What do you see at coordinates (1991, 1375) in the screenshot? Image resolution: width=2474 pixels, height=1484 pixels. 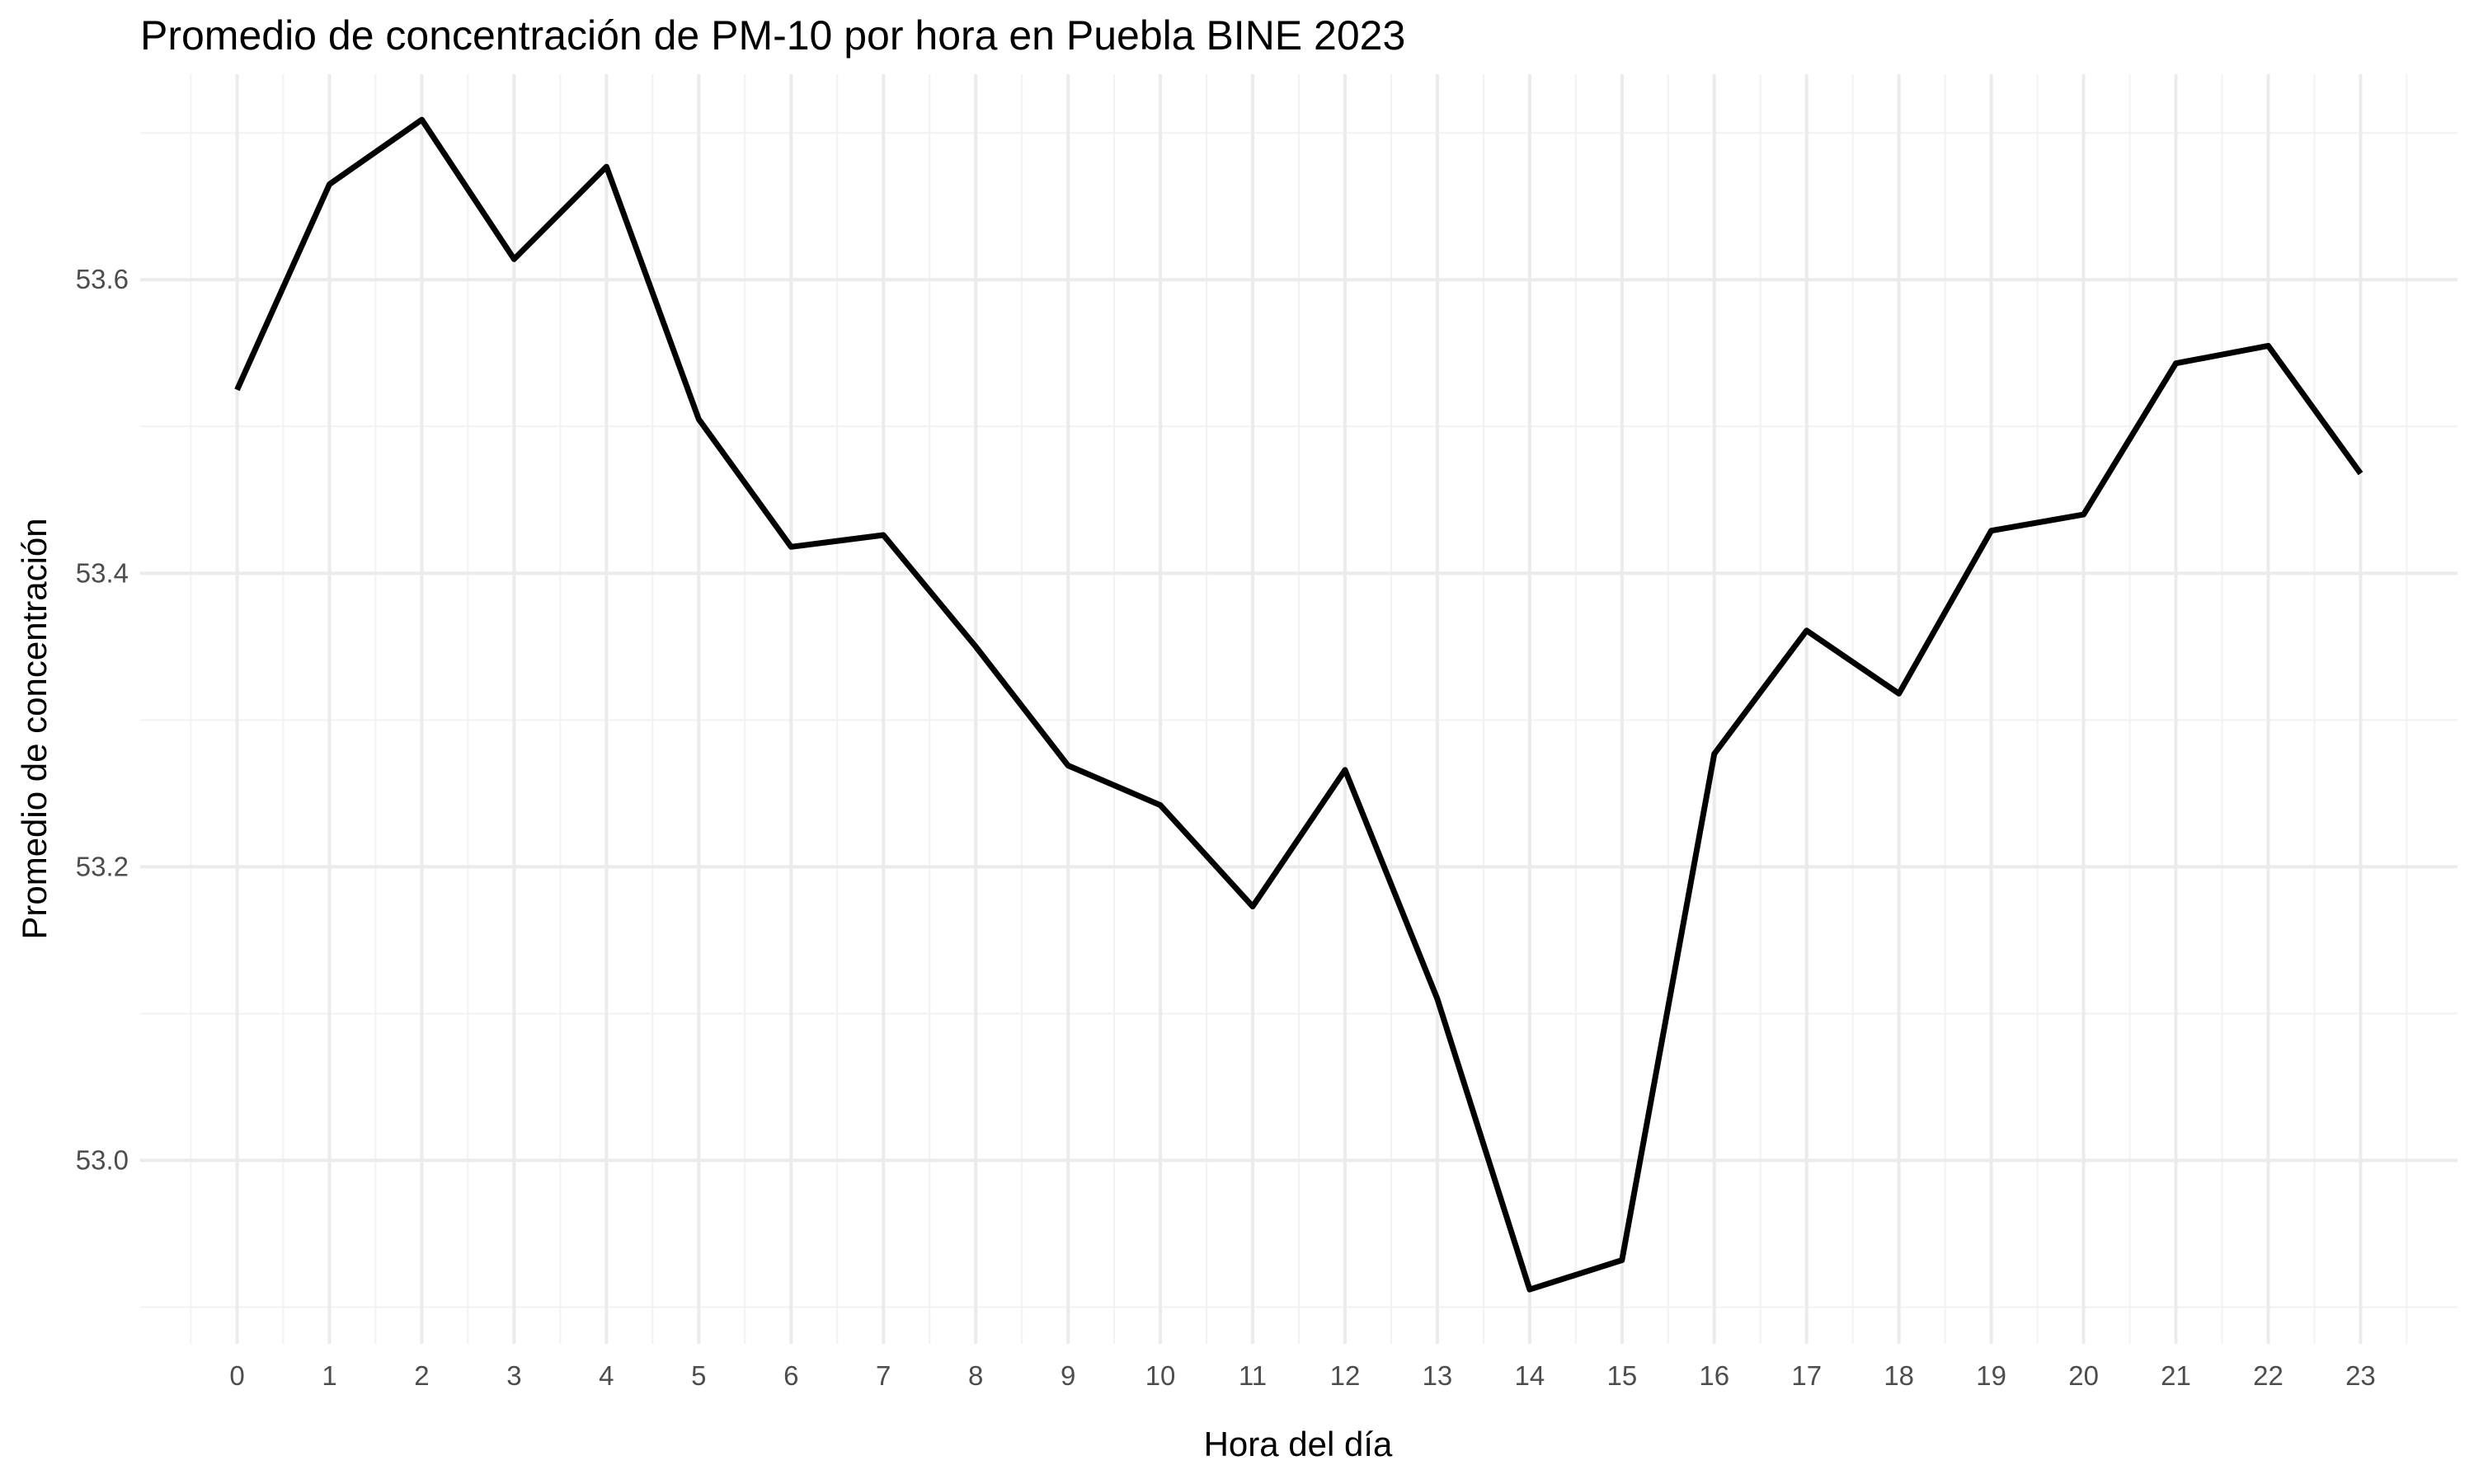 I see `x-tick-label: 19` at bounding box center [1991, 1375].